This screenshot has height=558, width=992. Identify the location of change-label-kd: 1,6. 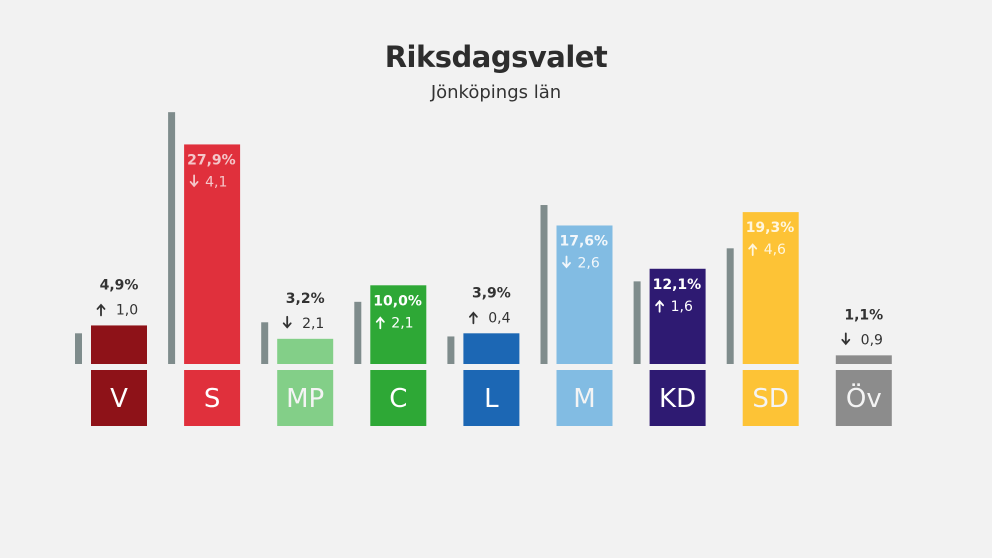
(682, 307).